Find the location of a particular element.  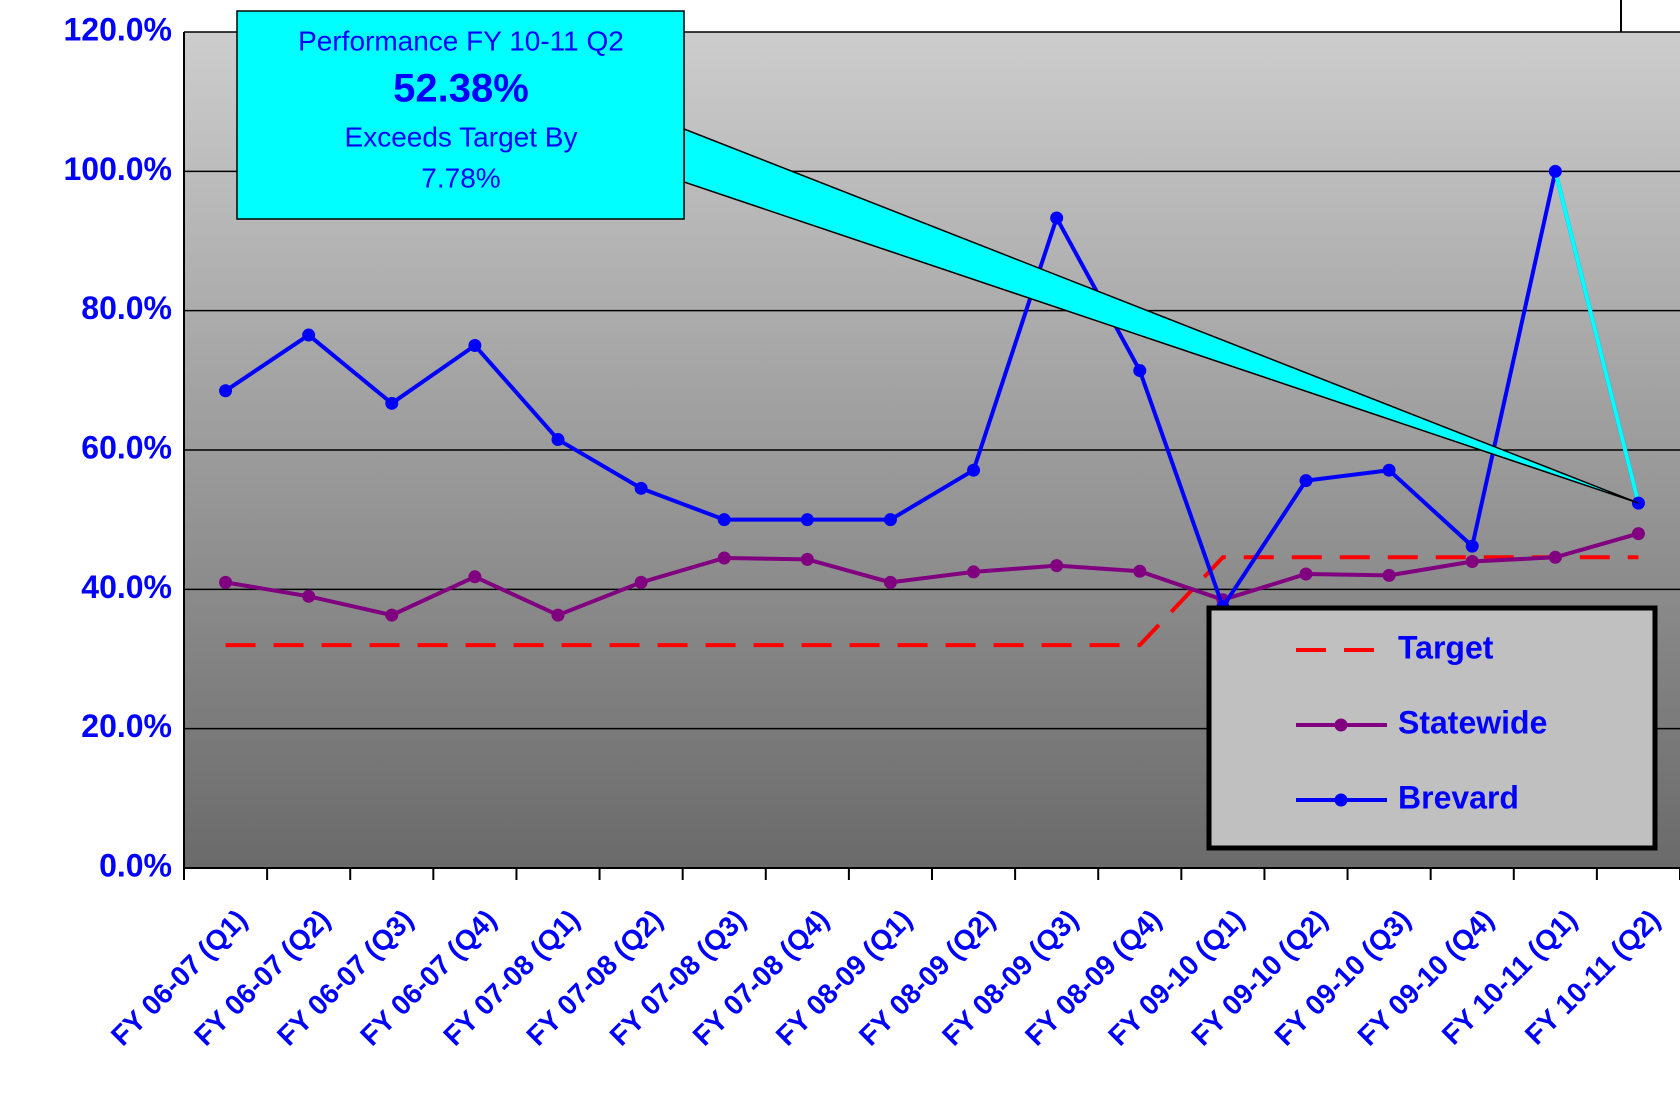

y-tick-label: 100.0% is located at coordinates (117, 169).